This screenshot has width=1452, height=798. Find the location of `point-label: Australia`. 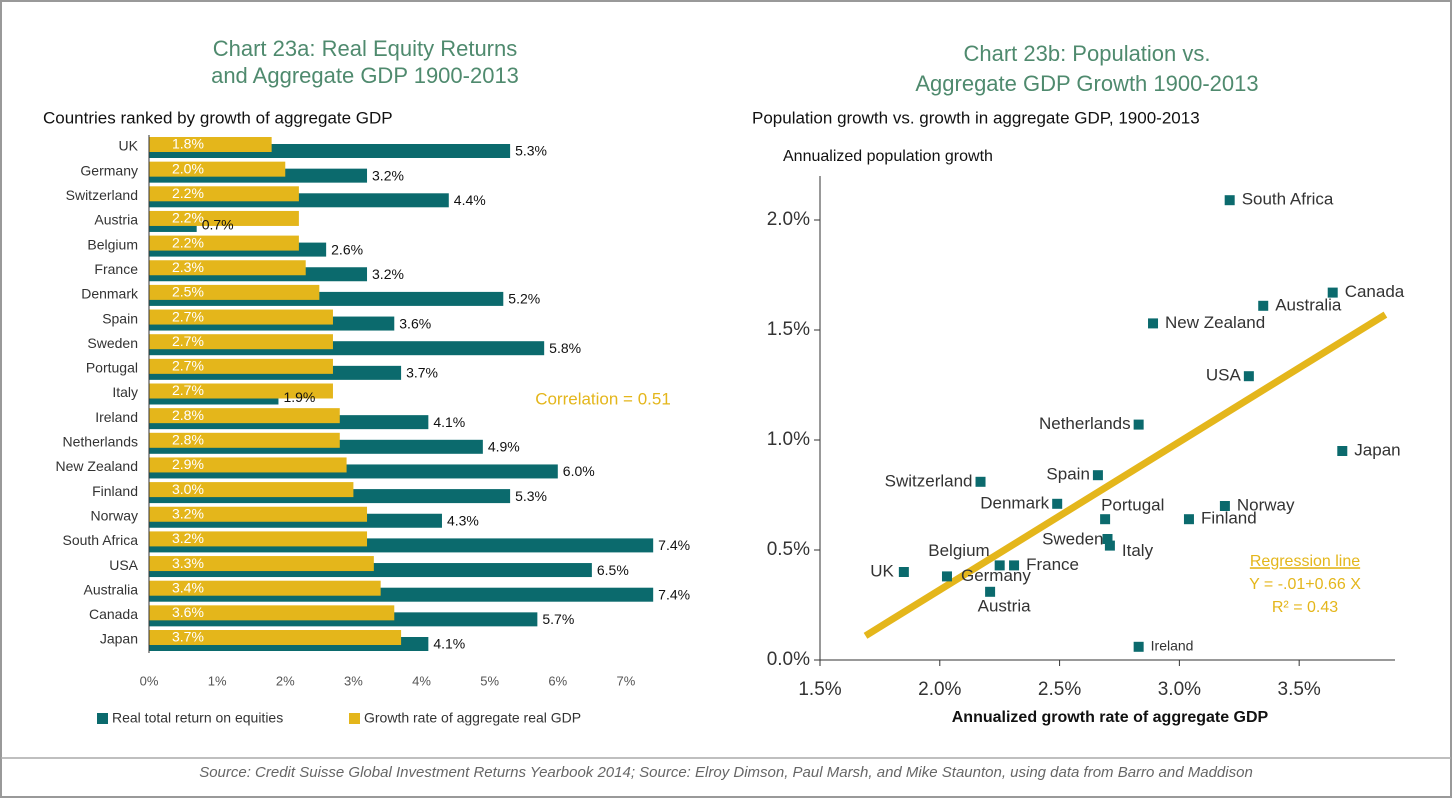

point-label: Australia is located at coordinates (1308, 304).